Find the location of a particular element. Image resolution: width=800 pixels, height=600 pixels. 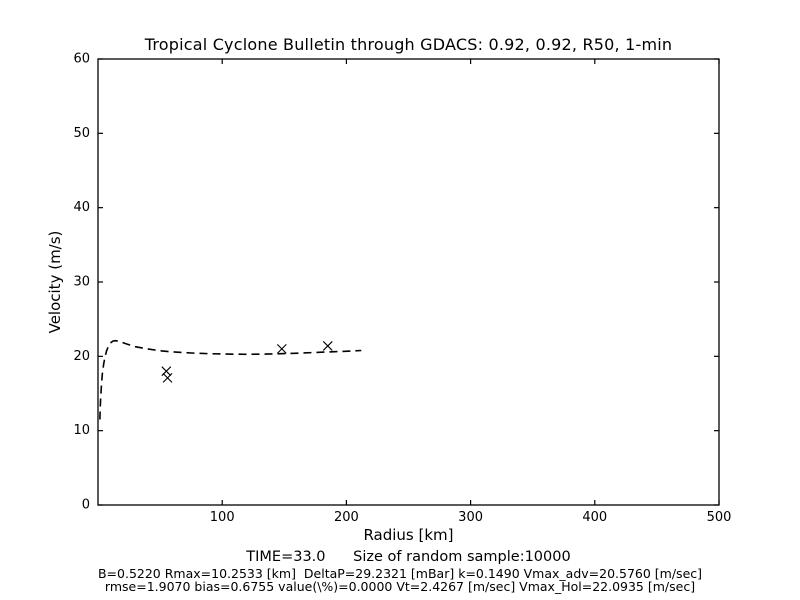

y-tick-label: 20 is located at coordinates (81, 356).